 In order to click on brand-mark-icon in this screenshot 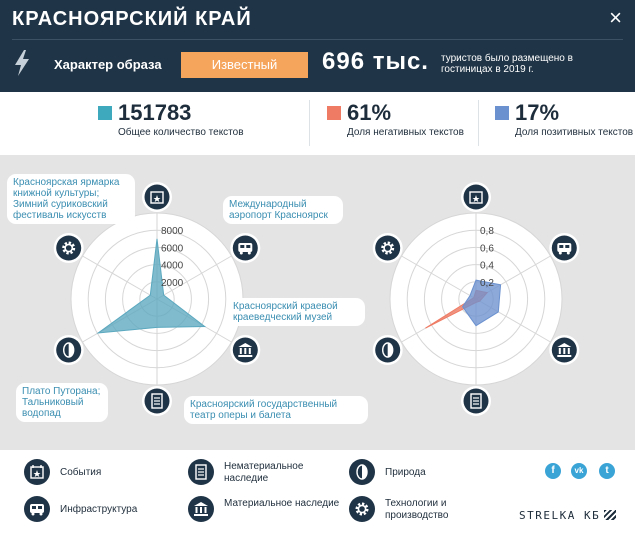, I will do `click(610, 515)`.